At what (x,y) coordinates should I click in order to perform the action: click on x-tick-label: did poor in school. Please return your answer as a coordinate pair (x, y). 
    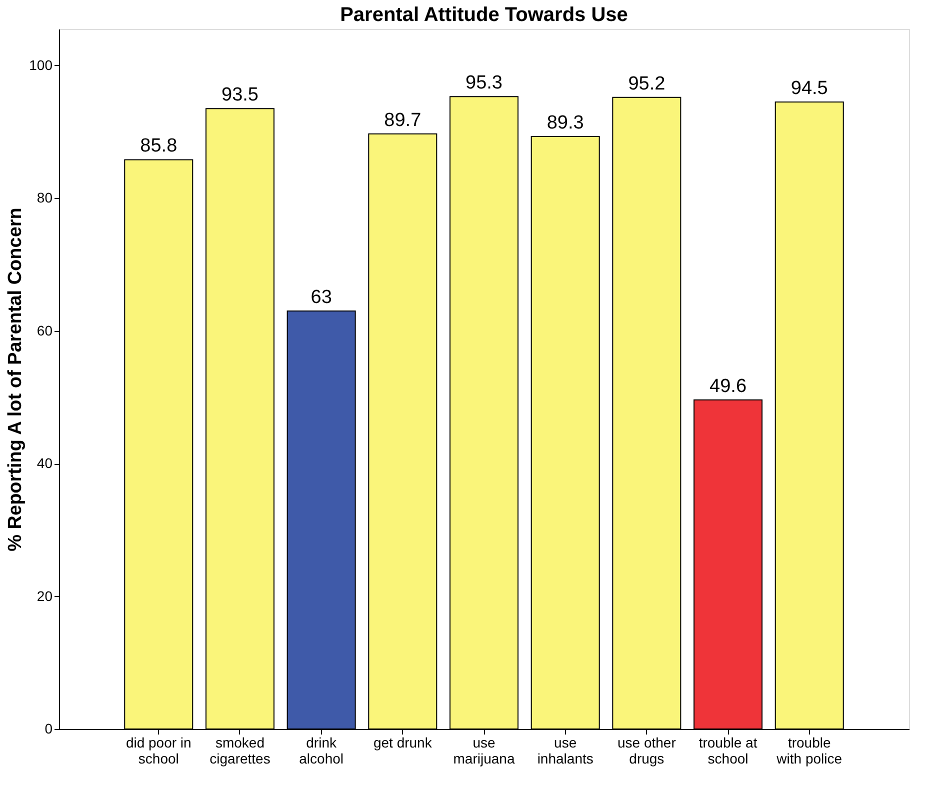
    Looking at the image, I should click on (159, 750).